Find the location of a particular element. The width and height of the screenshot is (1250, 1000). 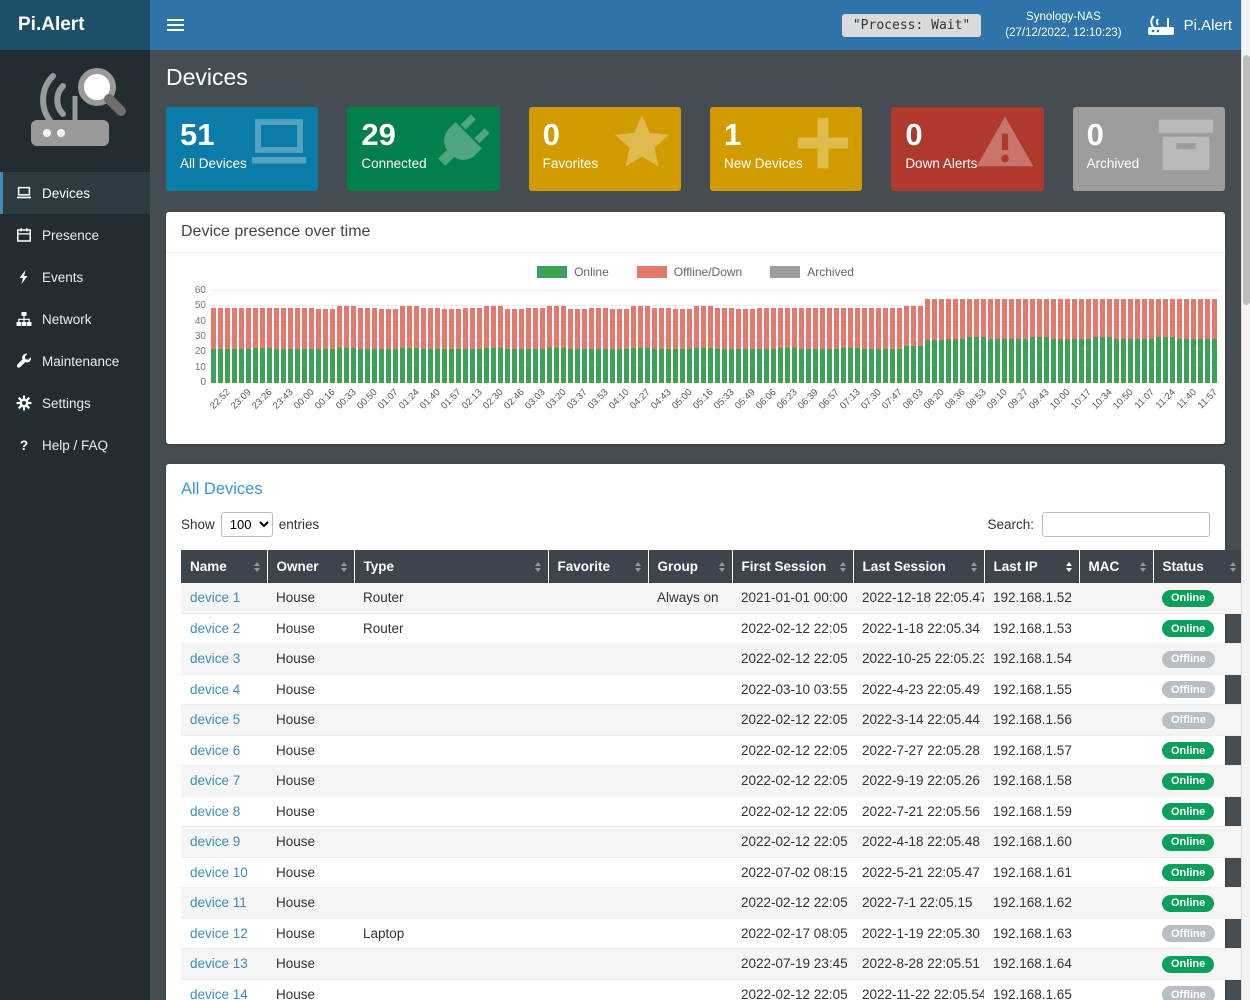

device-link: device 6 is located at coordinates (224, 750).